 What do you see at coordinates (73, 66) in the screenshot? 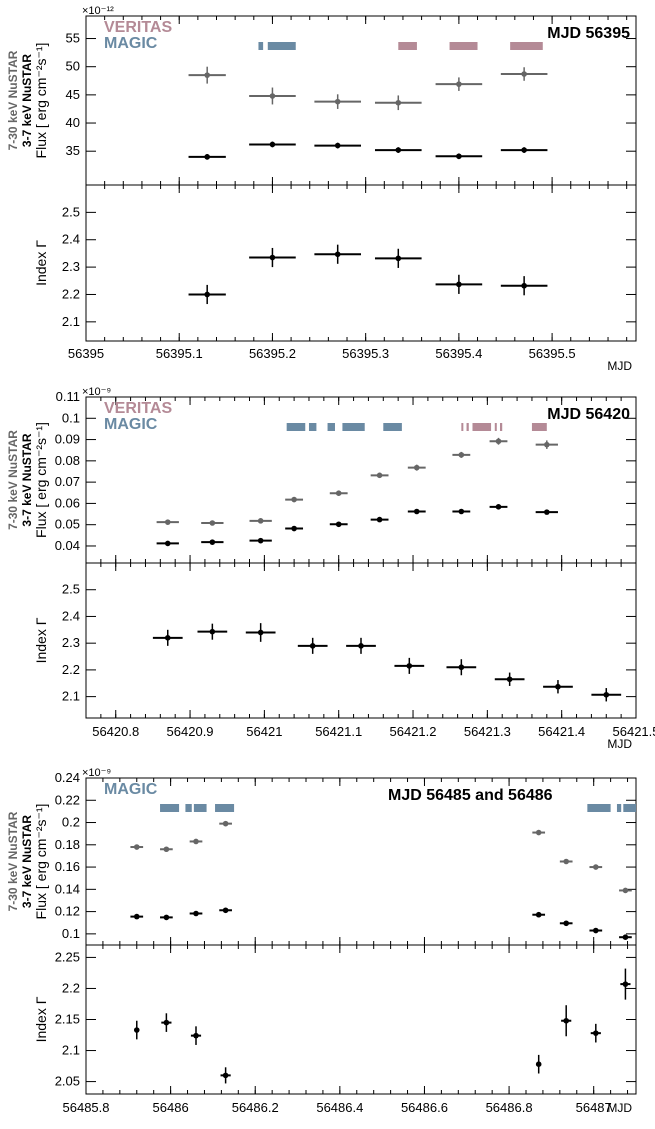
I see `flux-y-tick-label: 50` at bounding box center [73, 66].